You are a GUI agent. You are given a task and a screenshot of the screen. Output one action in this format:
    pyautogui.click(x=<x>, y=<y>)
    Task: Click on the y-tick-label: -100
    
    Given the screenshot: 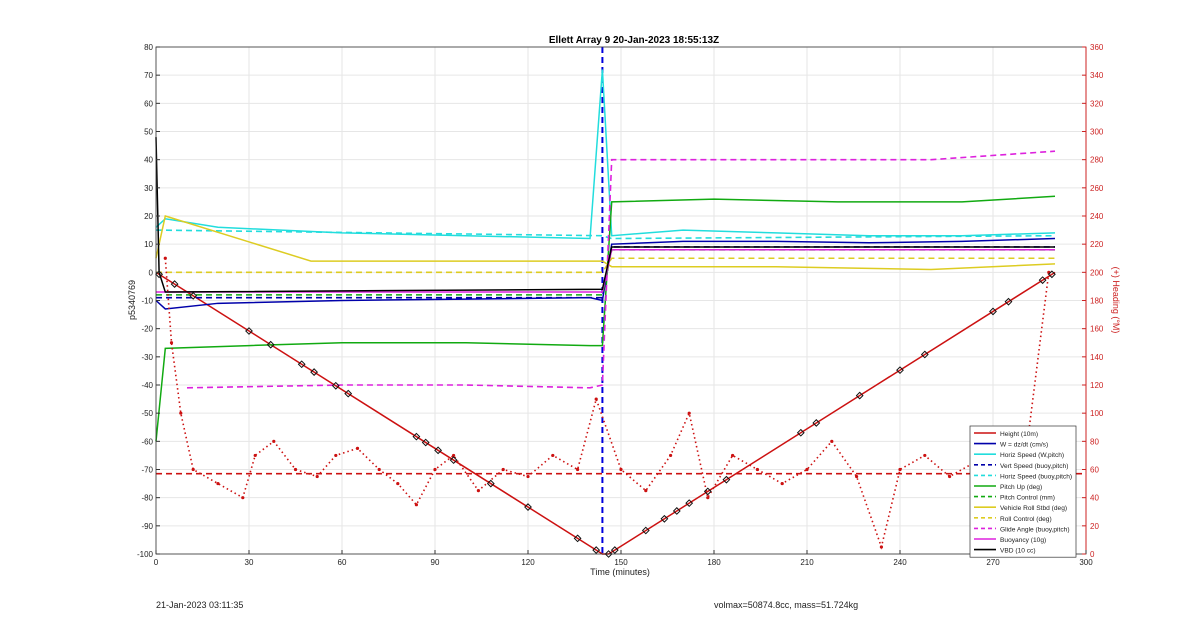 What is the action you would take?
    pyautogui.click(x=145, y=554)
    